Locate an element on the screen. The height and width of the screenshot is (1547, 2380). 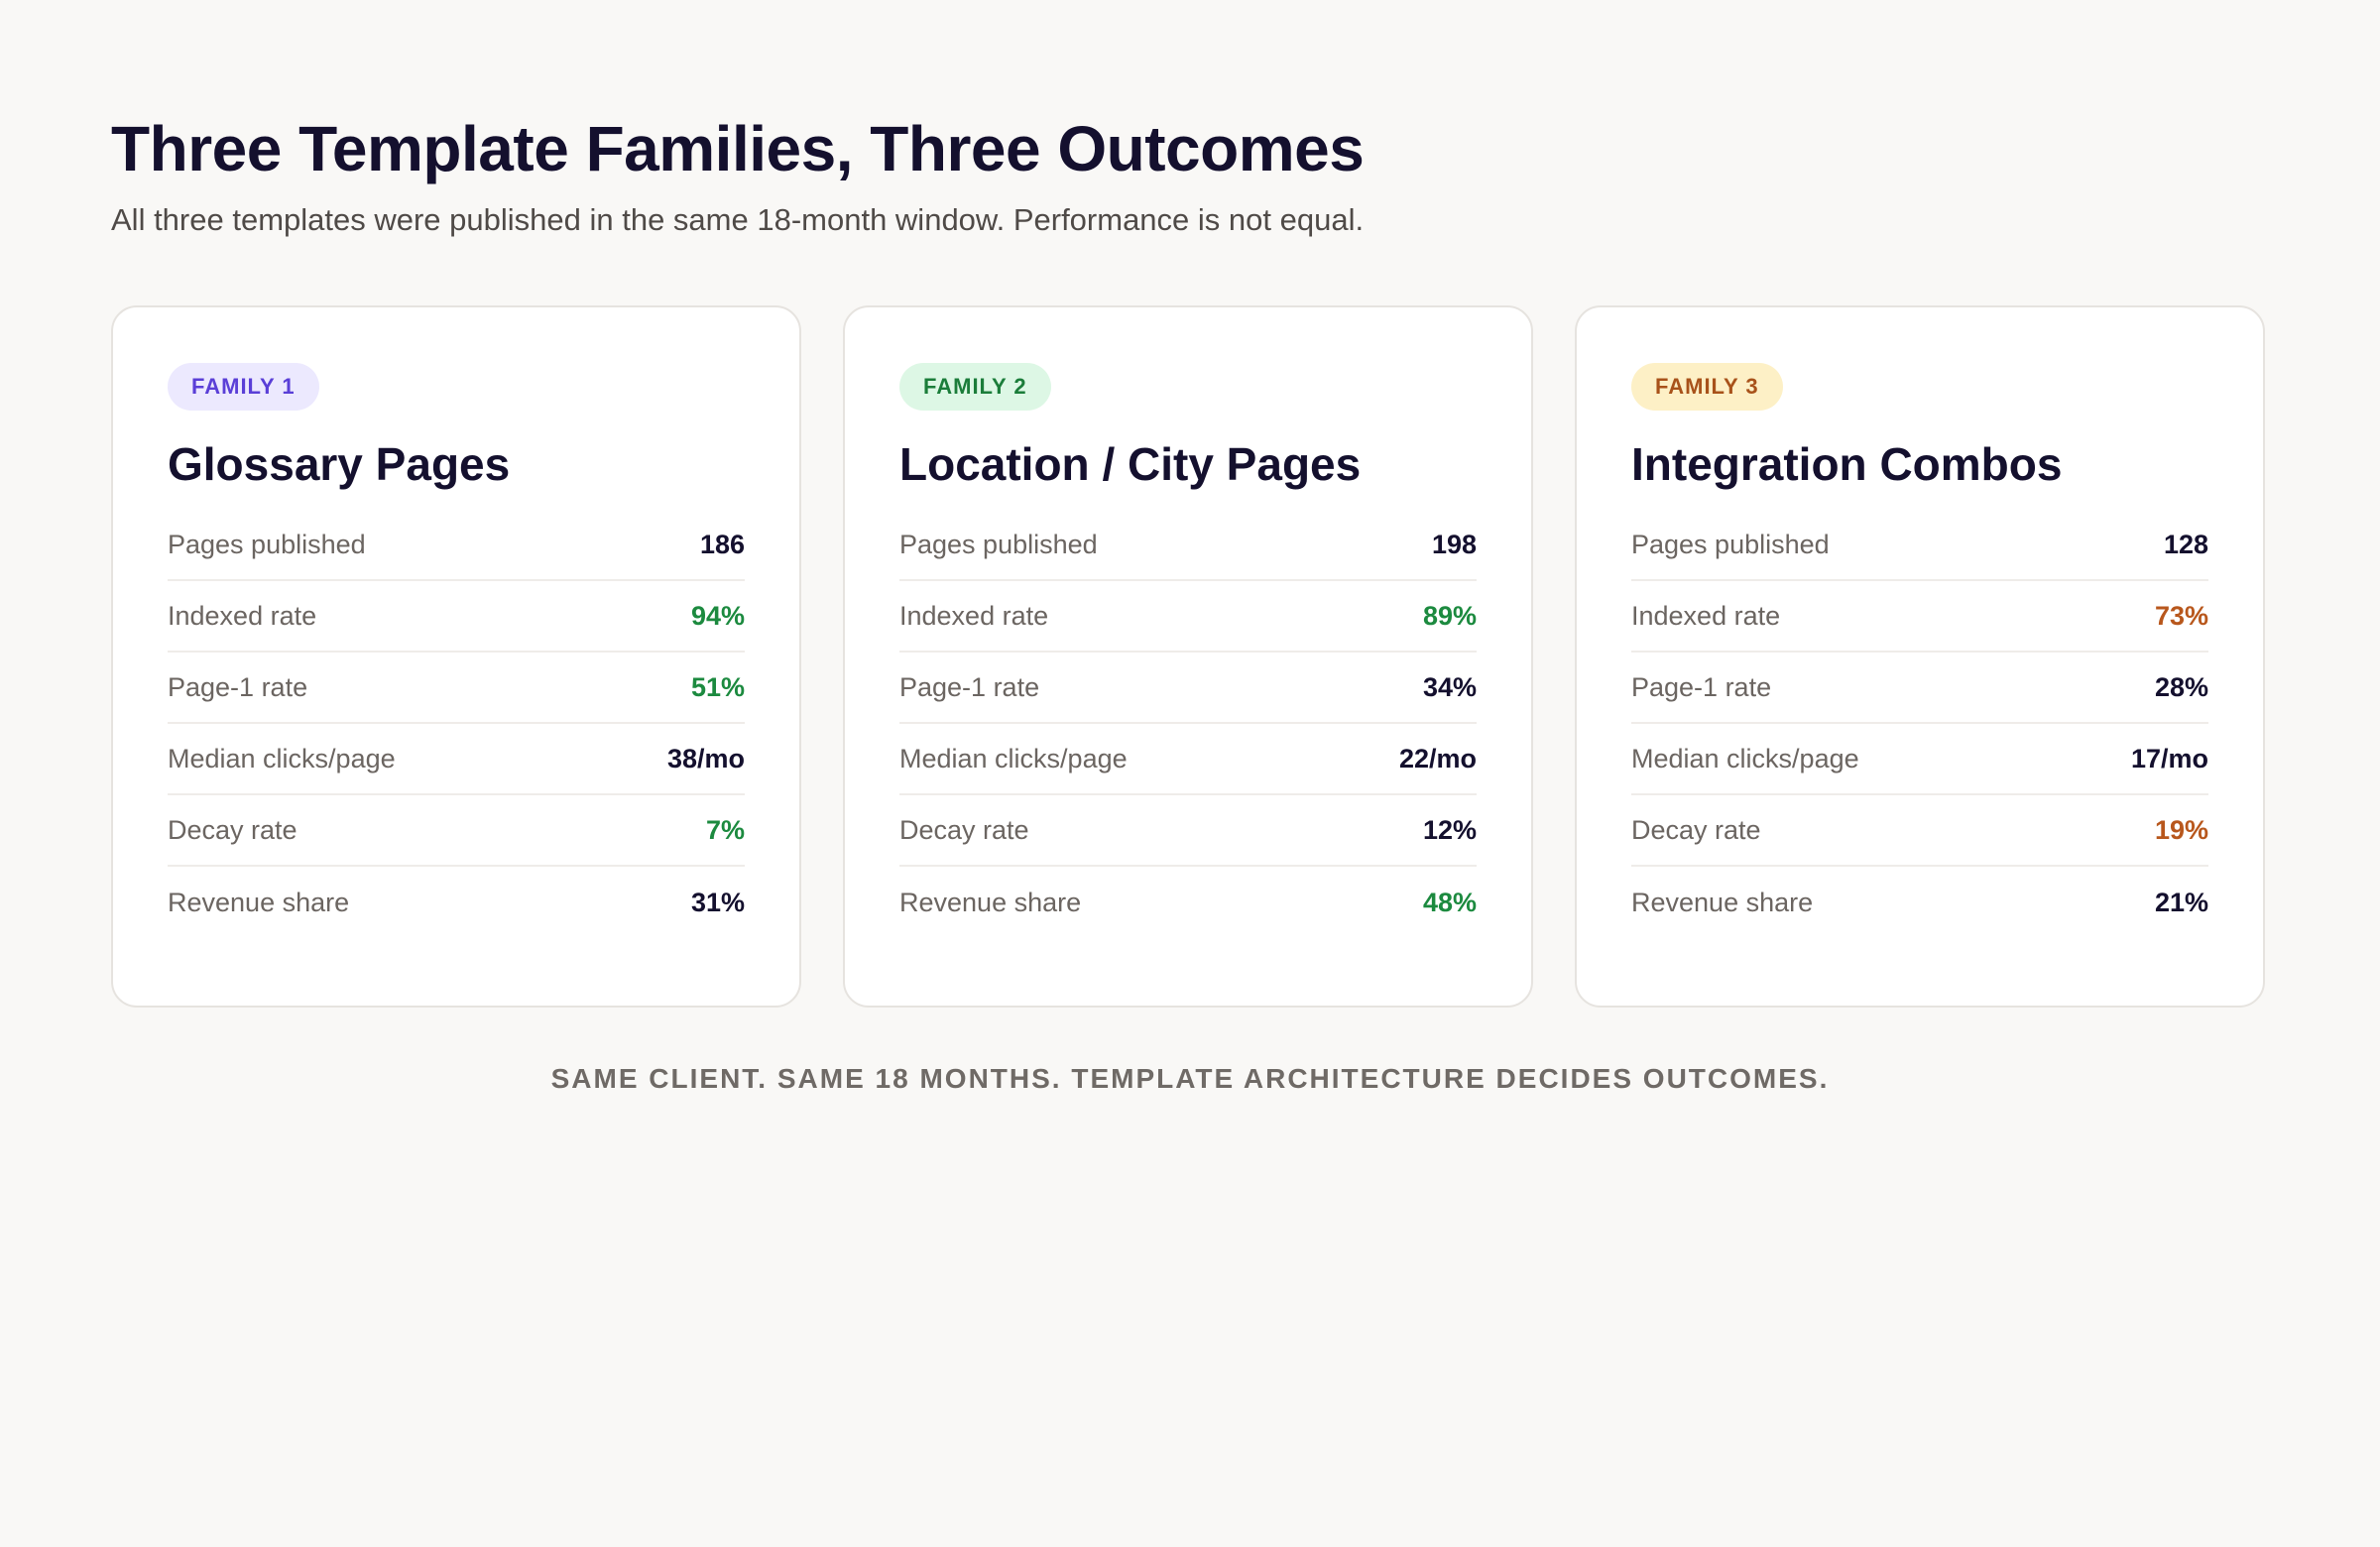
metric-value: 17/mo is located at coordinates (2169, 758).